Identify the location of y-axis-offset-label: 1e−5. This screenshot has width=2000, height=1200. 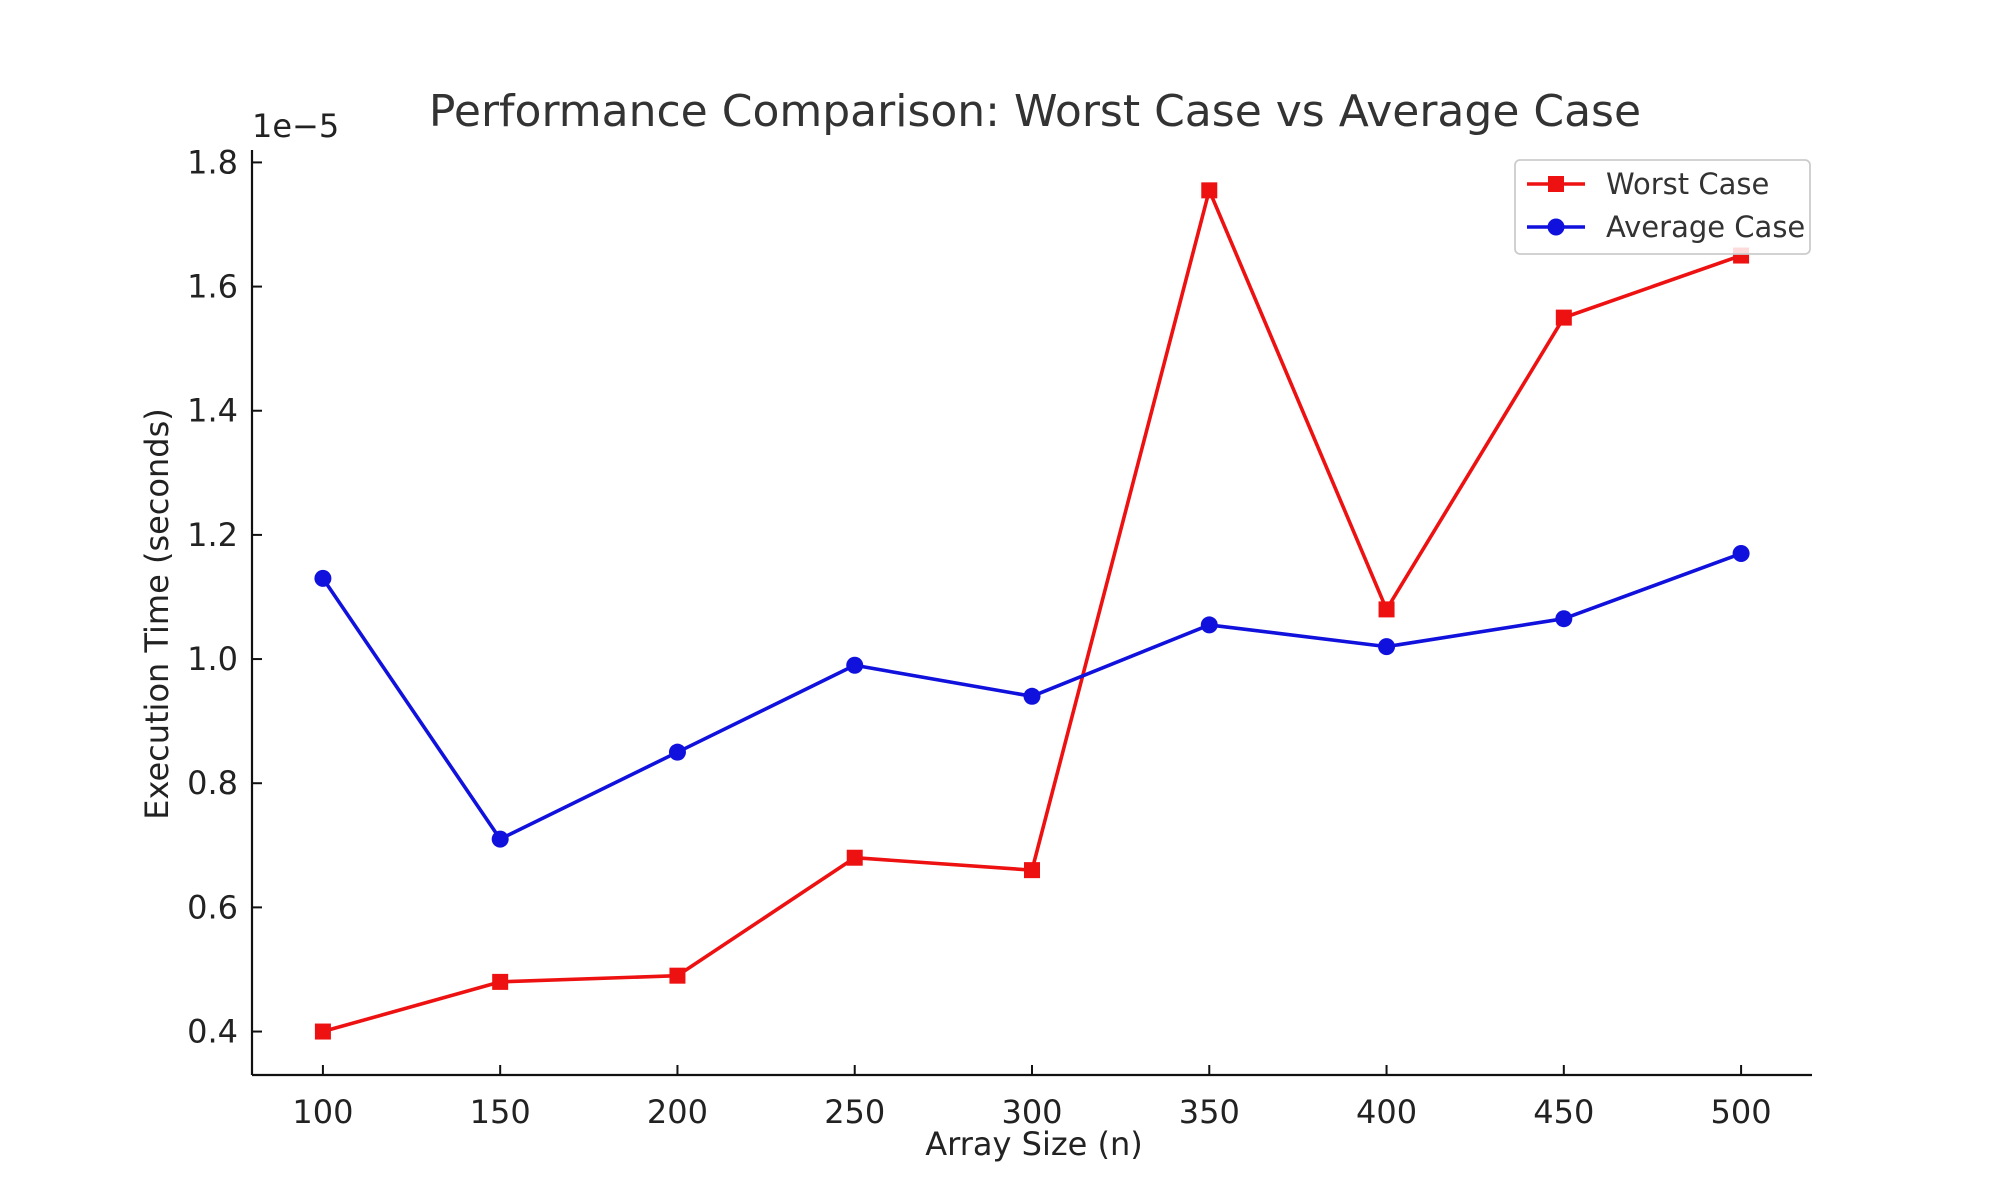
(295, 126).